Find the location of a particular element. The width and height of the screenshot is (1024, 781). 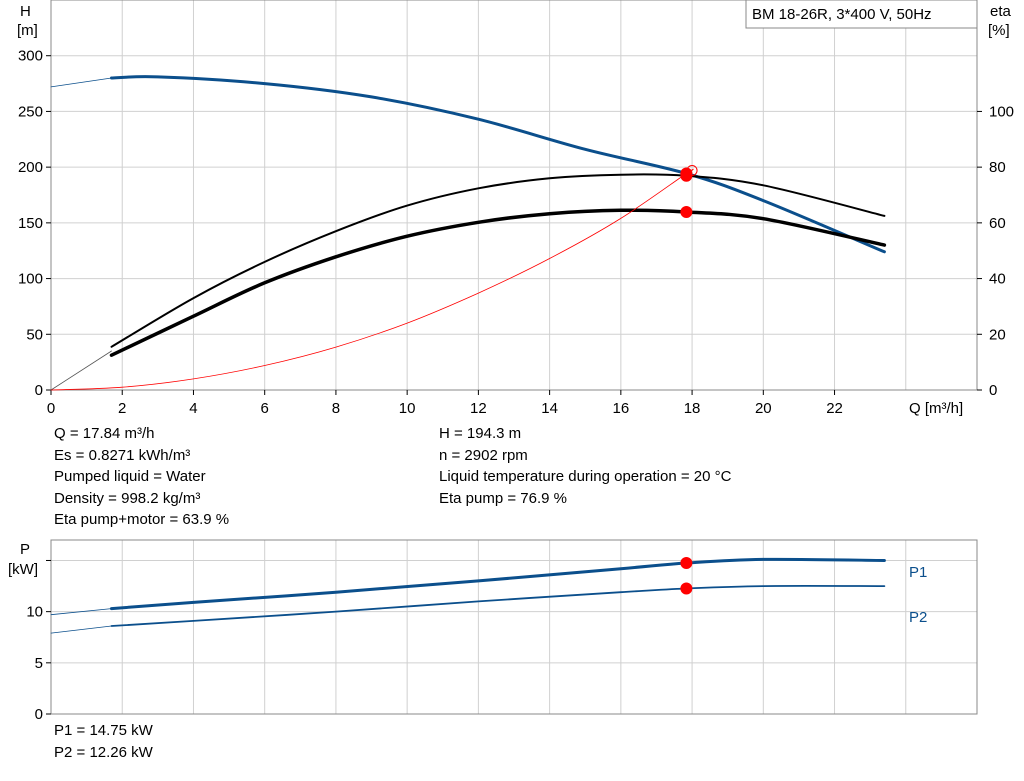

info-eta-pump-motor: Eta pump+motor = 63.9 % is located at coordinates (142, 519).